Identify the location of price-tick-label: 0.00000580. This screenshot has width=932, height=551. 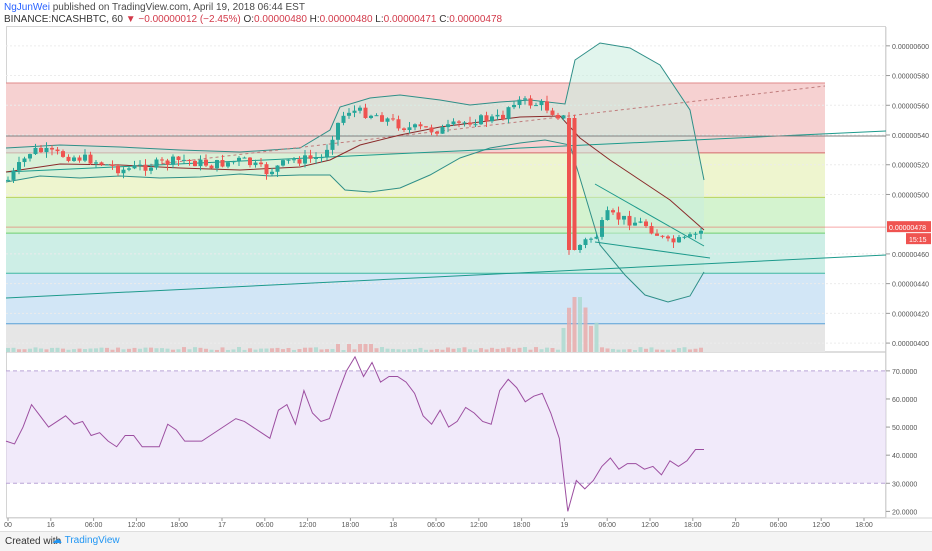
(910, 77).